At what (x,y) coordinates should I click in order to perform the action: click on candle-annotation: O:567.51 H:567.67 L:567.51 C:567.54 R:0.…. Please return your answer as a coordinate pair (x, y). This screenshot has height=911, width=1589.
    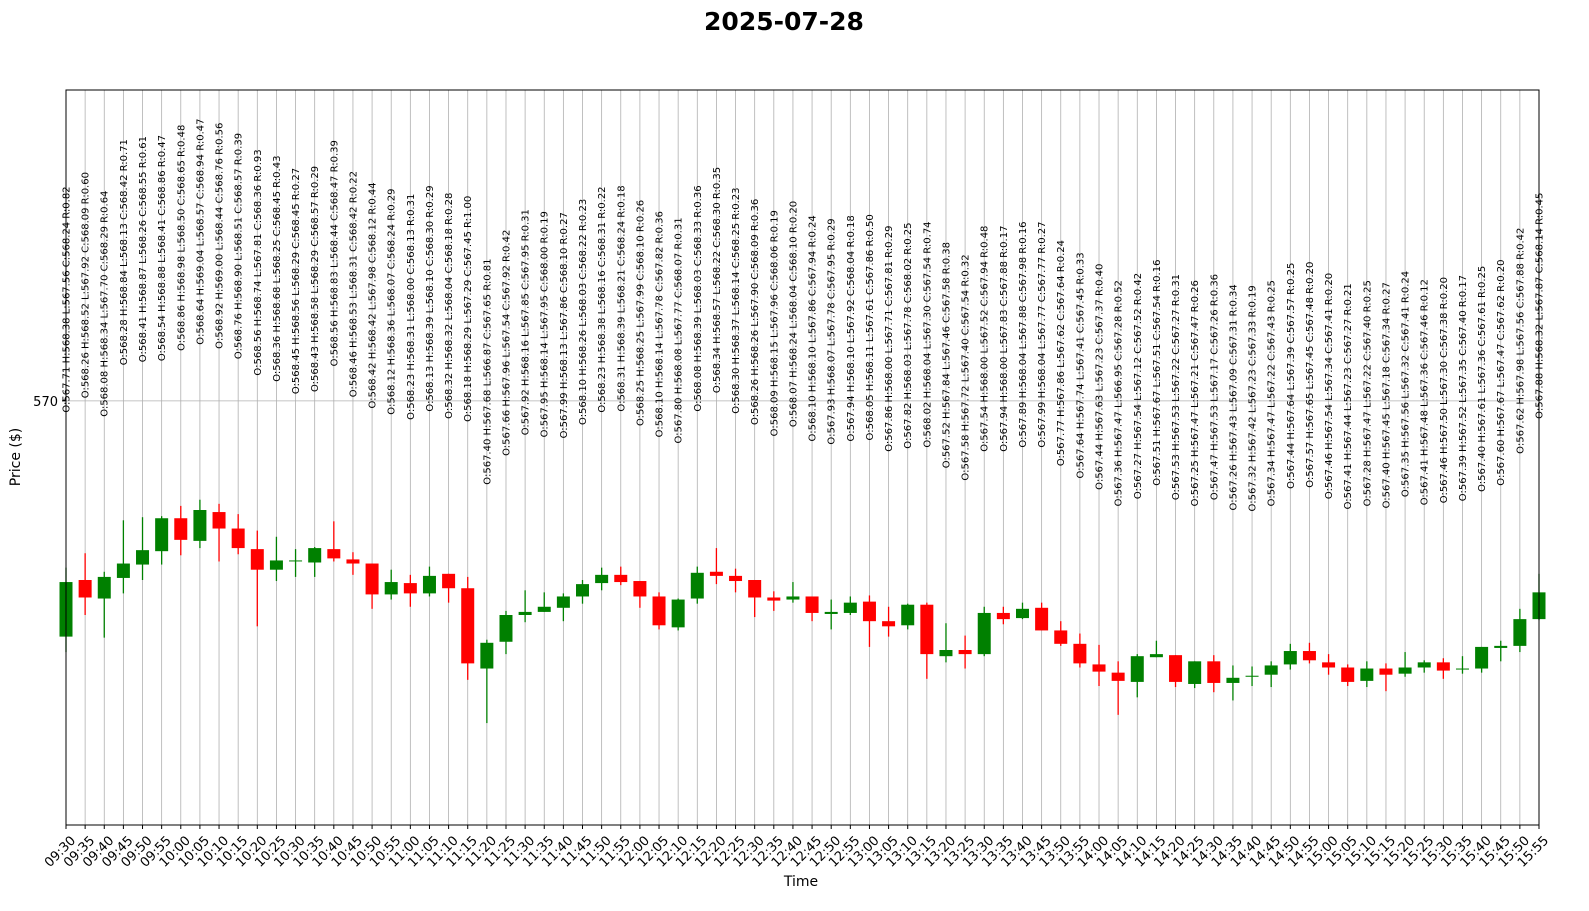
    Looking at the image, I should click on (1157, 373).